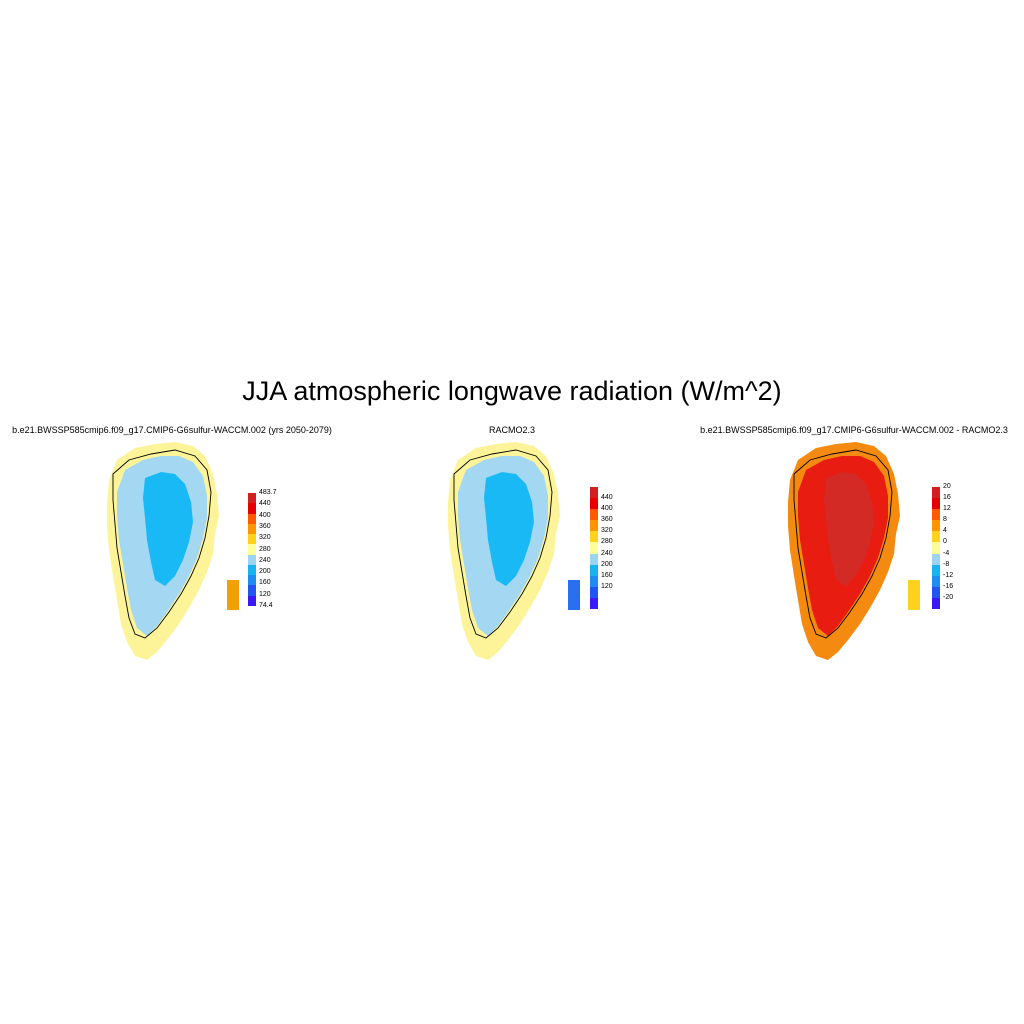 This screenshot has width=1024, height=1024. Describe the element at coordinates (947, 498) in the screenshot. I see `colorbar-label: 16` at that location.